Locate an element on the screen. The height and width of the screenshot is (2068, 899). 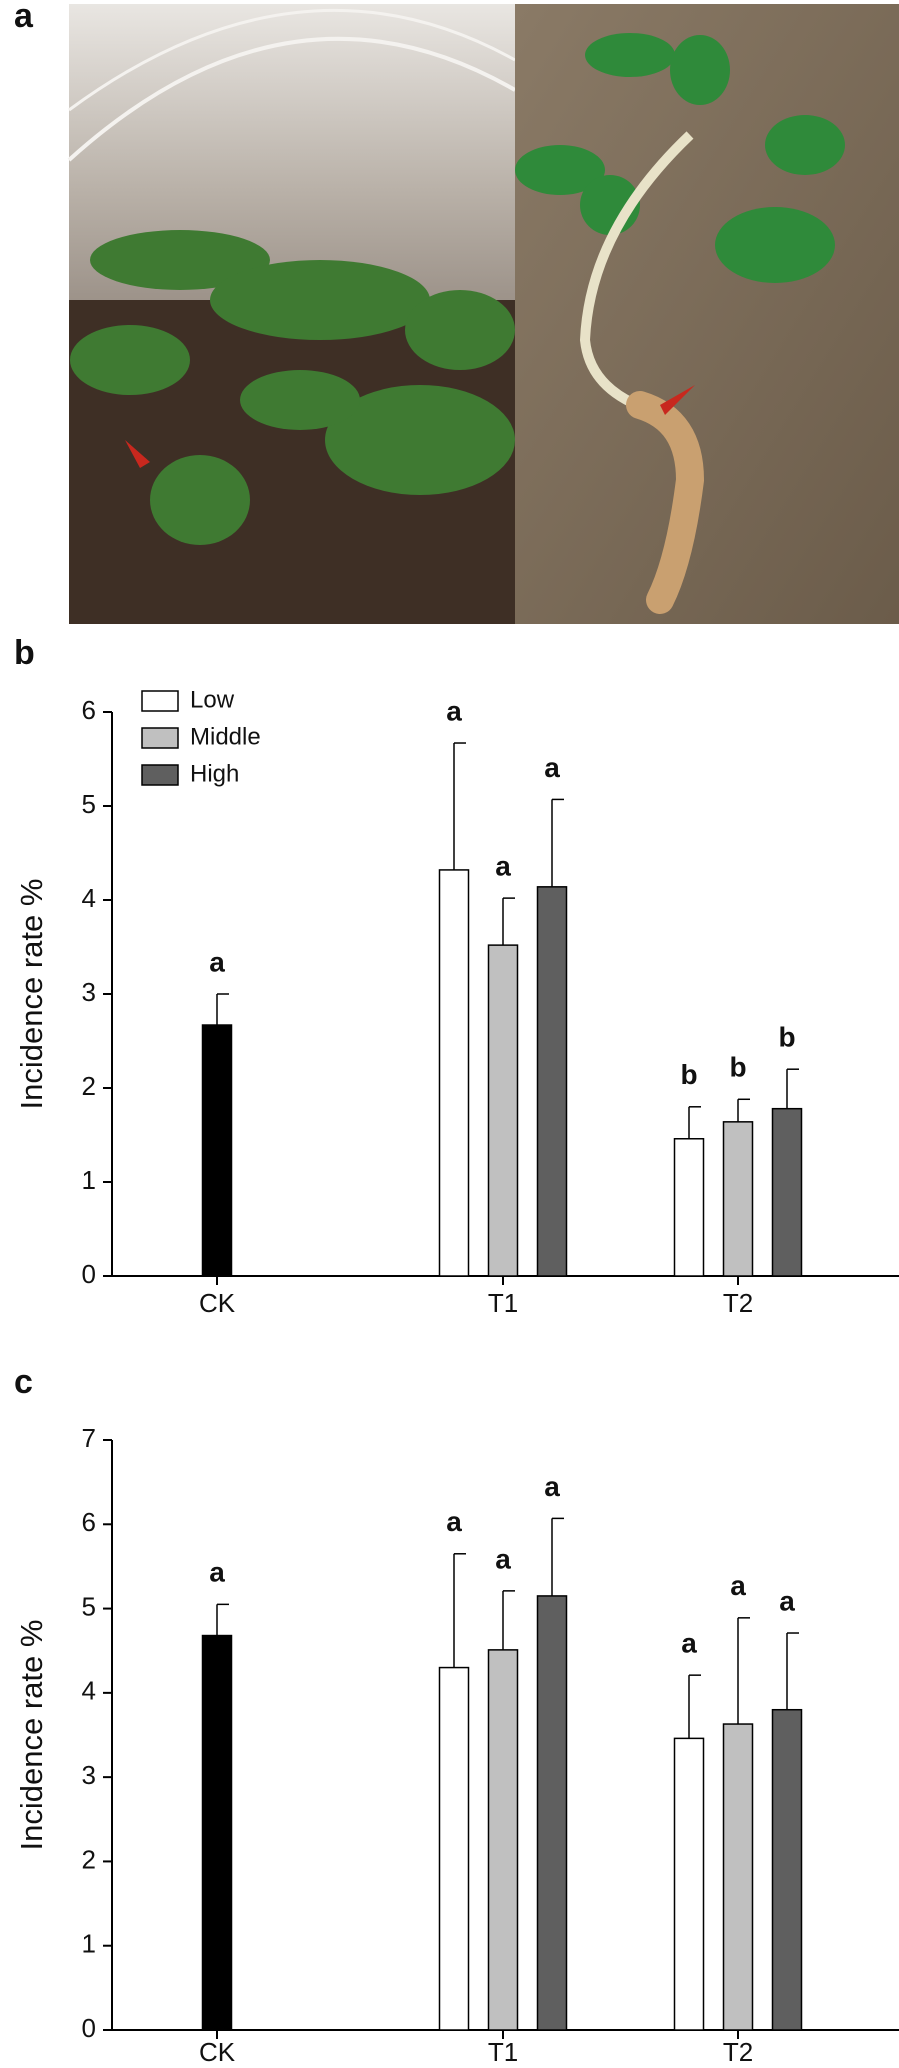
y-tick-label: 7 is located at coordinates (89, 1438).